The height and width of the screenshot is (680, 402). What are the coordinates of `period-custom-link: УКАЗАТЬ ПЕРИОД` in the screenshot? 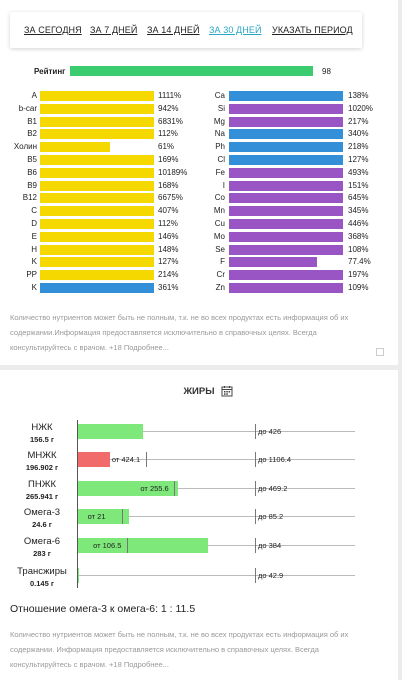 It's located at (312, 30).